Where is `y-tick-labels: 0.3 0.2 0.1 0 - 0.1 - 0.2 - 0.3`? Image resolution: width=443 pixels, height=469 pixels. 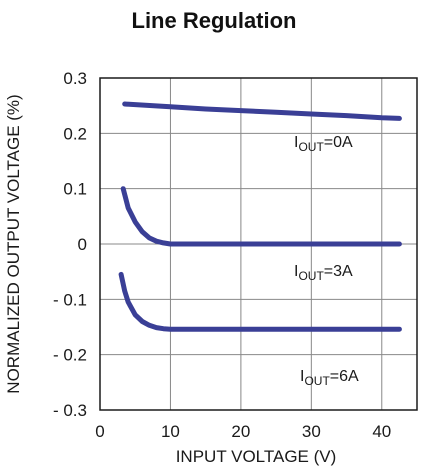 y-tick-labels: 0.3 0.2 0.1 0 - 0.1 - 0.2 - 0.3 is located at coordinates (70, 244).